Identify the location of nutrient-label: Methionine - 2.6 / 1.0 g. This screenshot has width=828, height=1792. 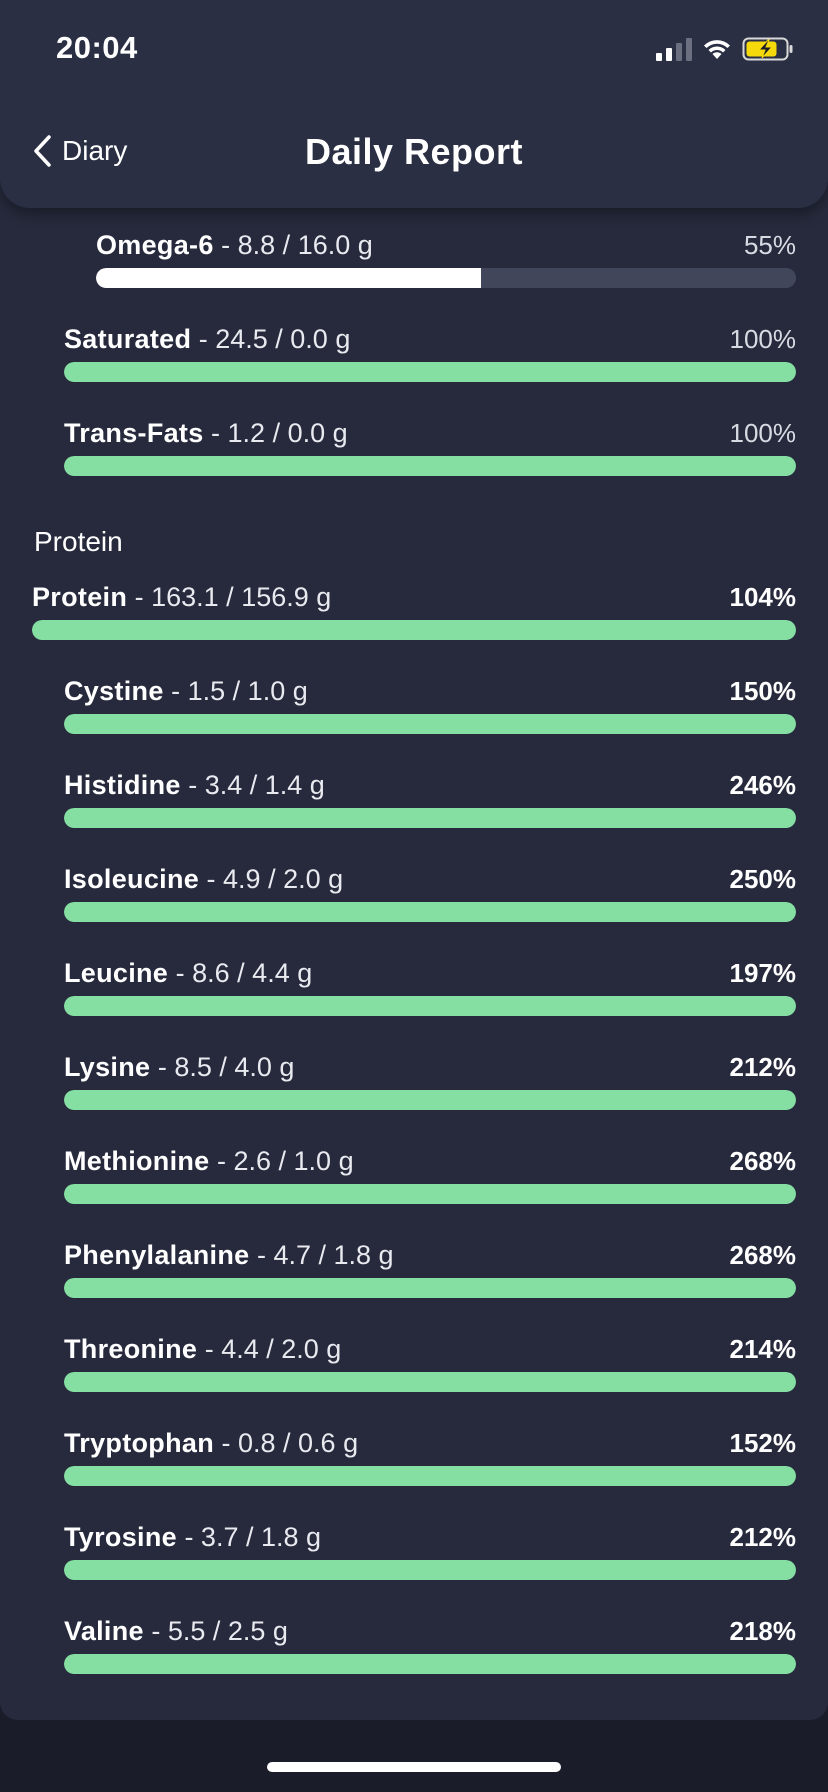
(209, 1161).